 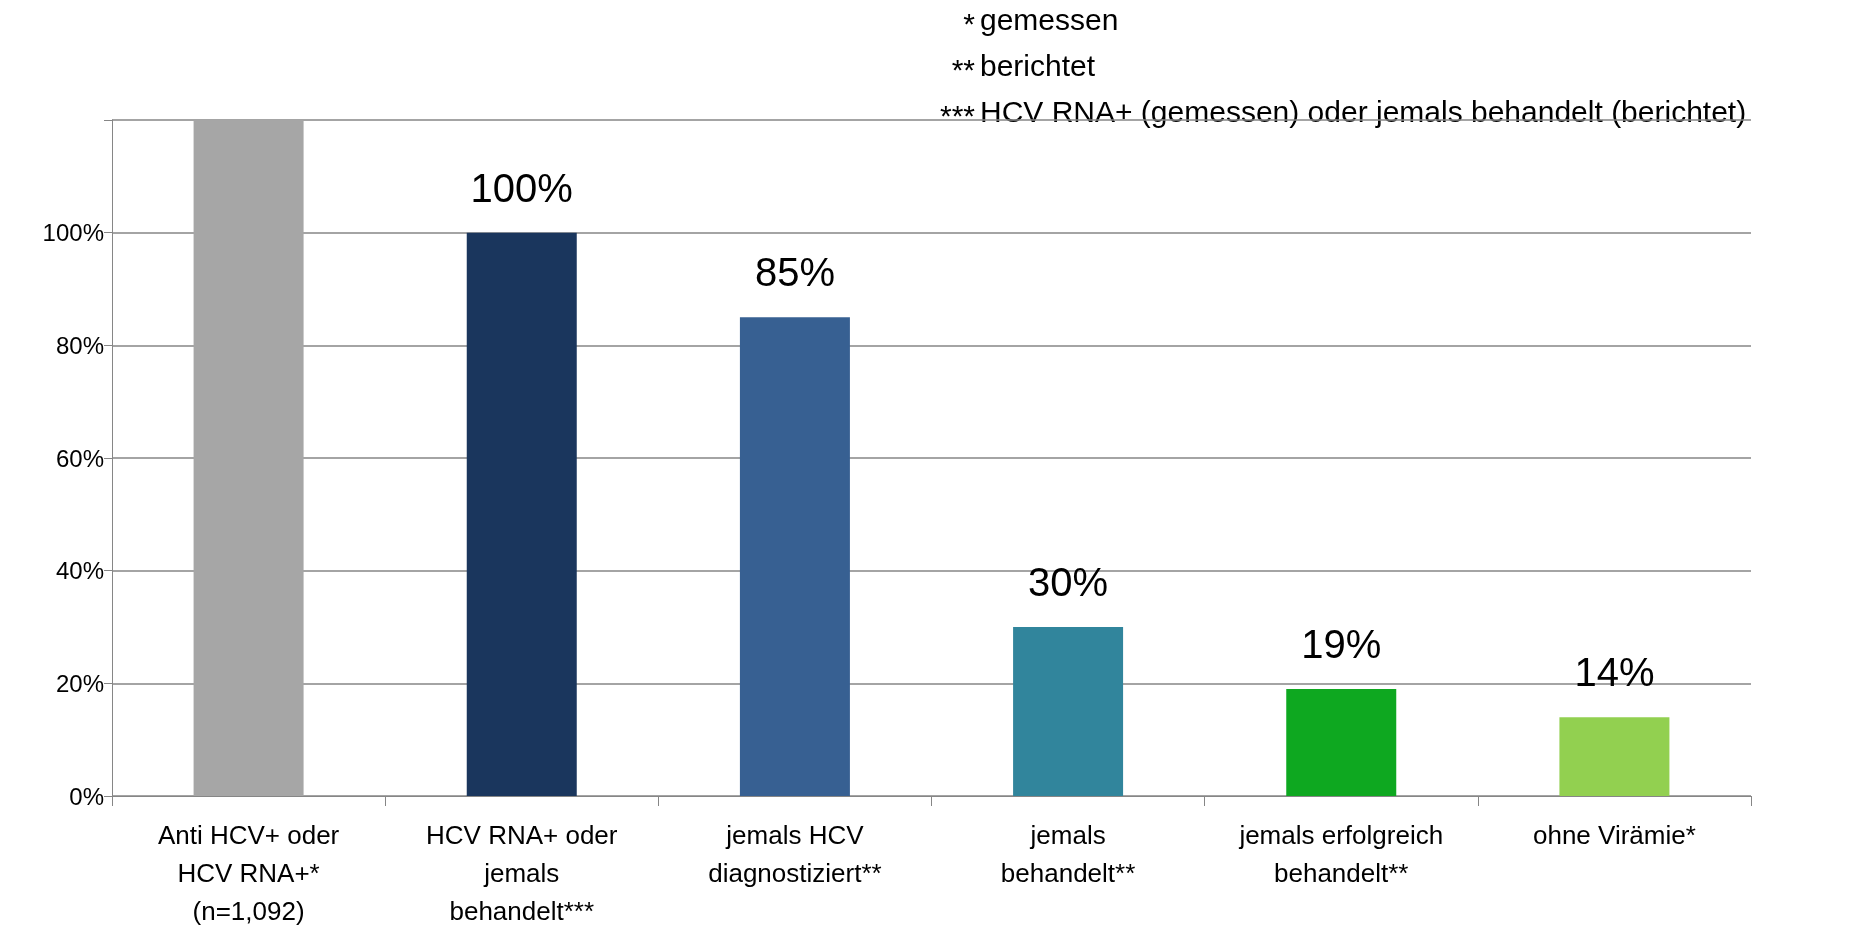 What do you see at coordinates (522, 873) in the screenshot?
I see `x-tick-label: HCV RNA+ oder jemals behandelt***` at bounding box center [522, 873].